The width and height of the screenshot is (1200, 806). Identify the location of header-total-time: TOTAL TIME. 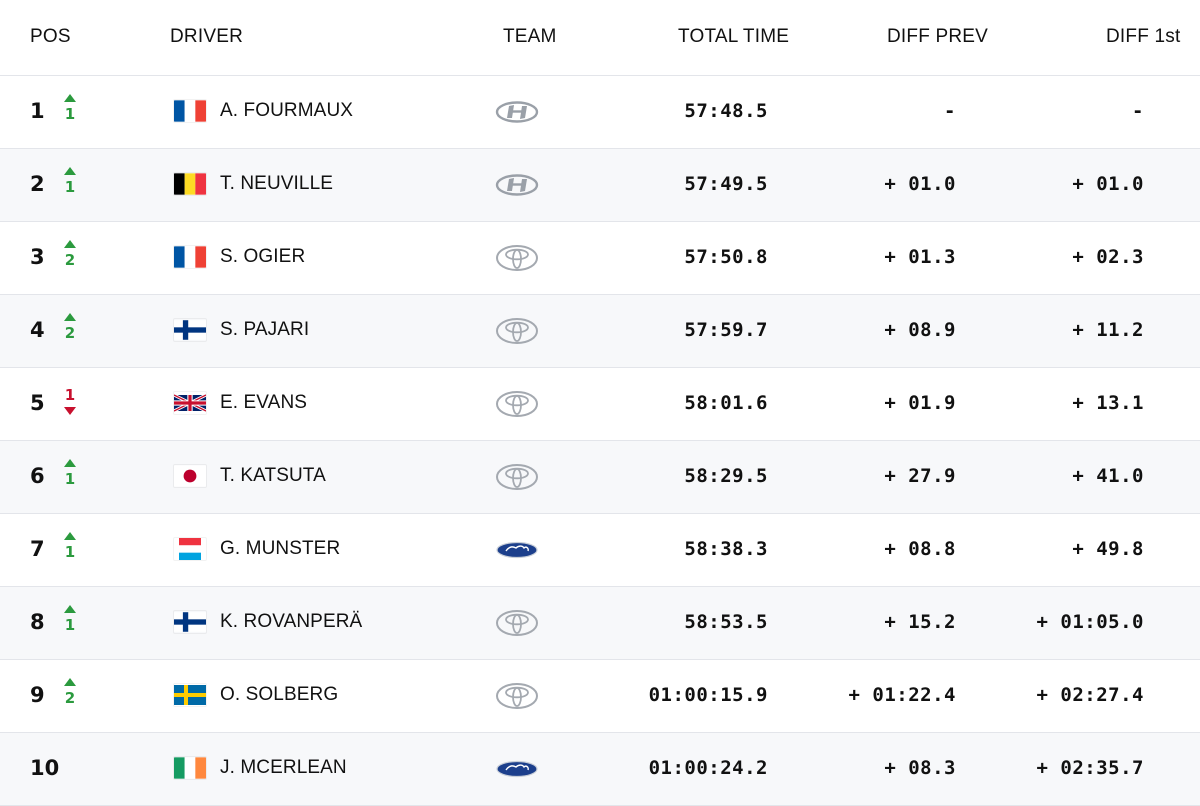
(734, 36).